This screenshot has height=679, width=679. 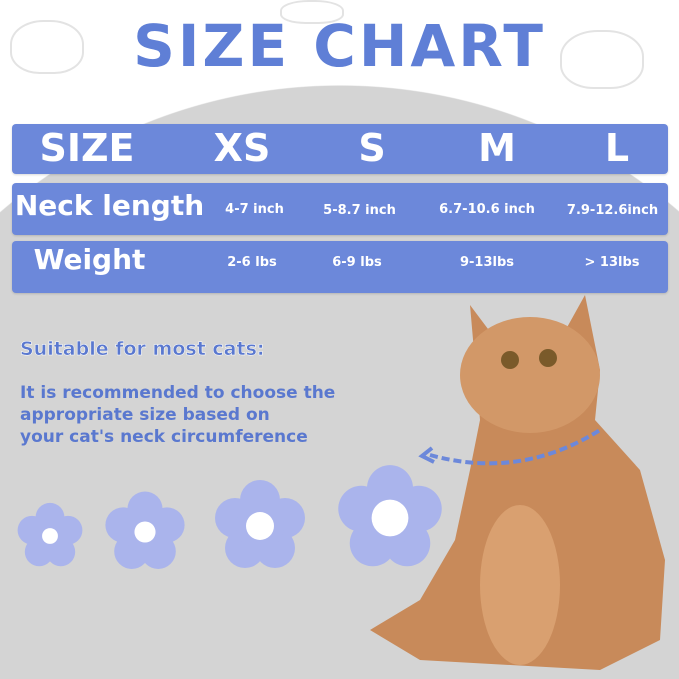 What do you see at coordinates (164, 437) in the screenshot?
I see `recommendation-line: your cat's neck circumference` at bounding box center [164, 437].